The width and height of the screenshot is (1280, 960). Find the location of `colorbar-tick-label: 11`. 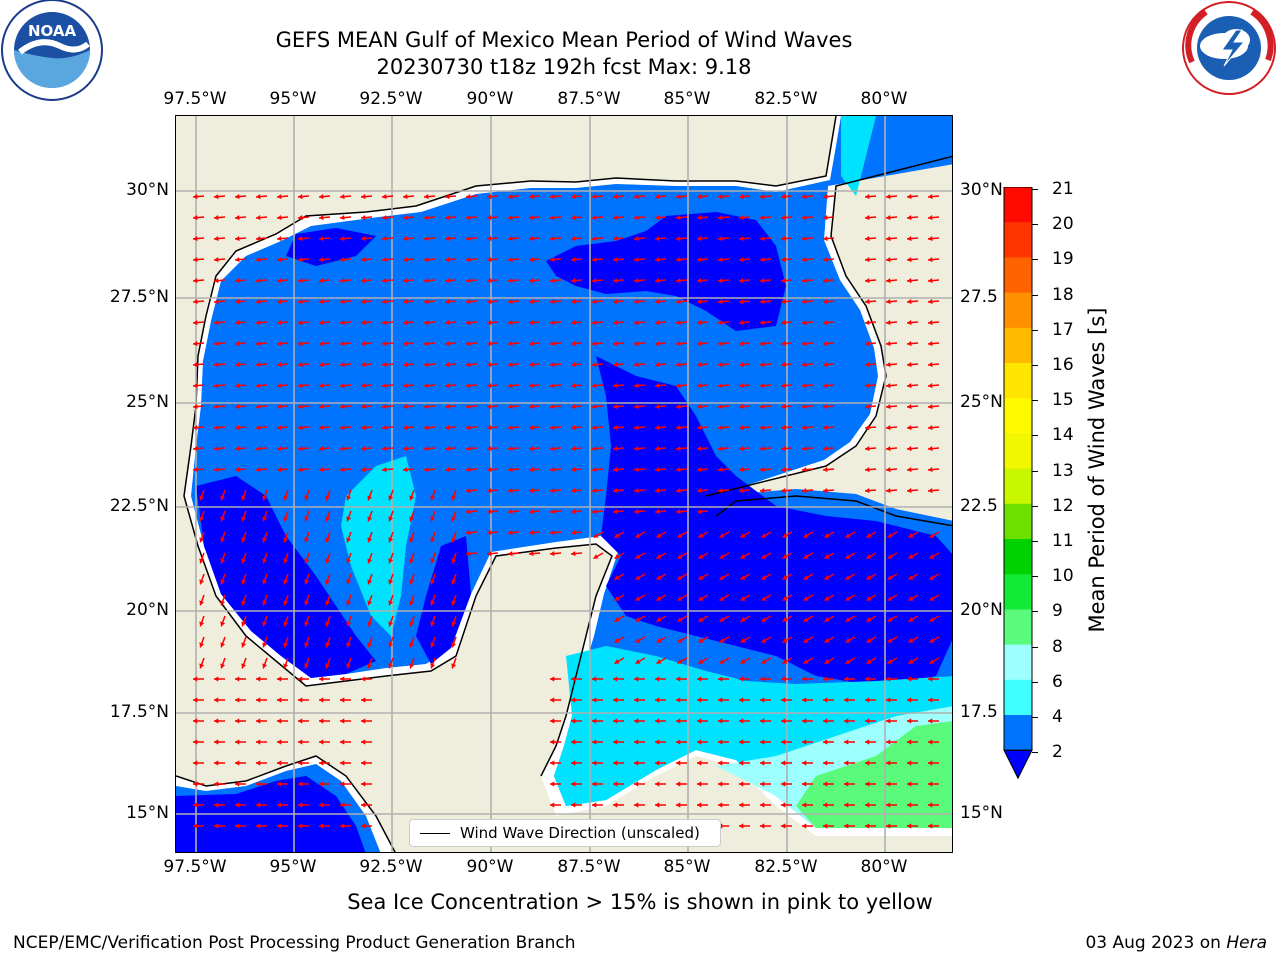

colorbar-tick-label: 11 is located at coordinates (1063, 541).